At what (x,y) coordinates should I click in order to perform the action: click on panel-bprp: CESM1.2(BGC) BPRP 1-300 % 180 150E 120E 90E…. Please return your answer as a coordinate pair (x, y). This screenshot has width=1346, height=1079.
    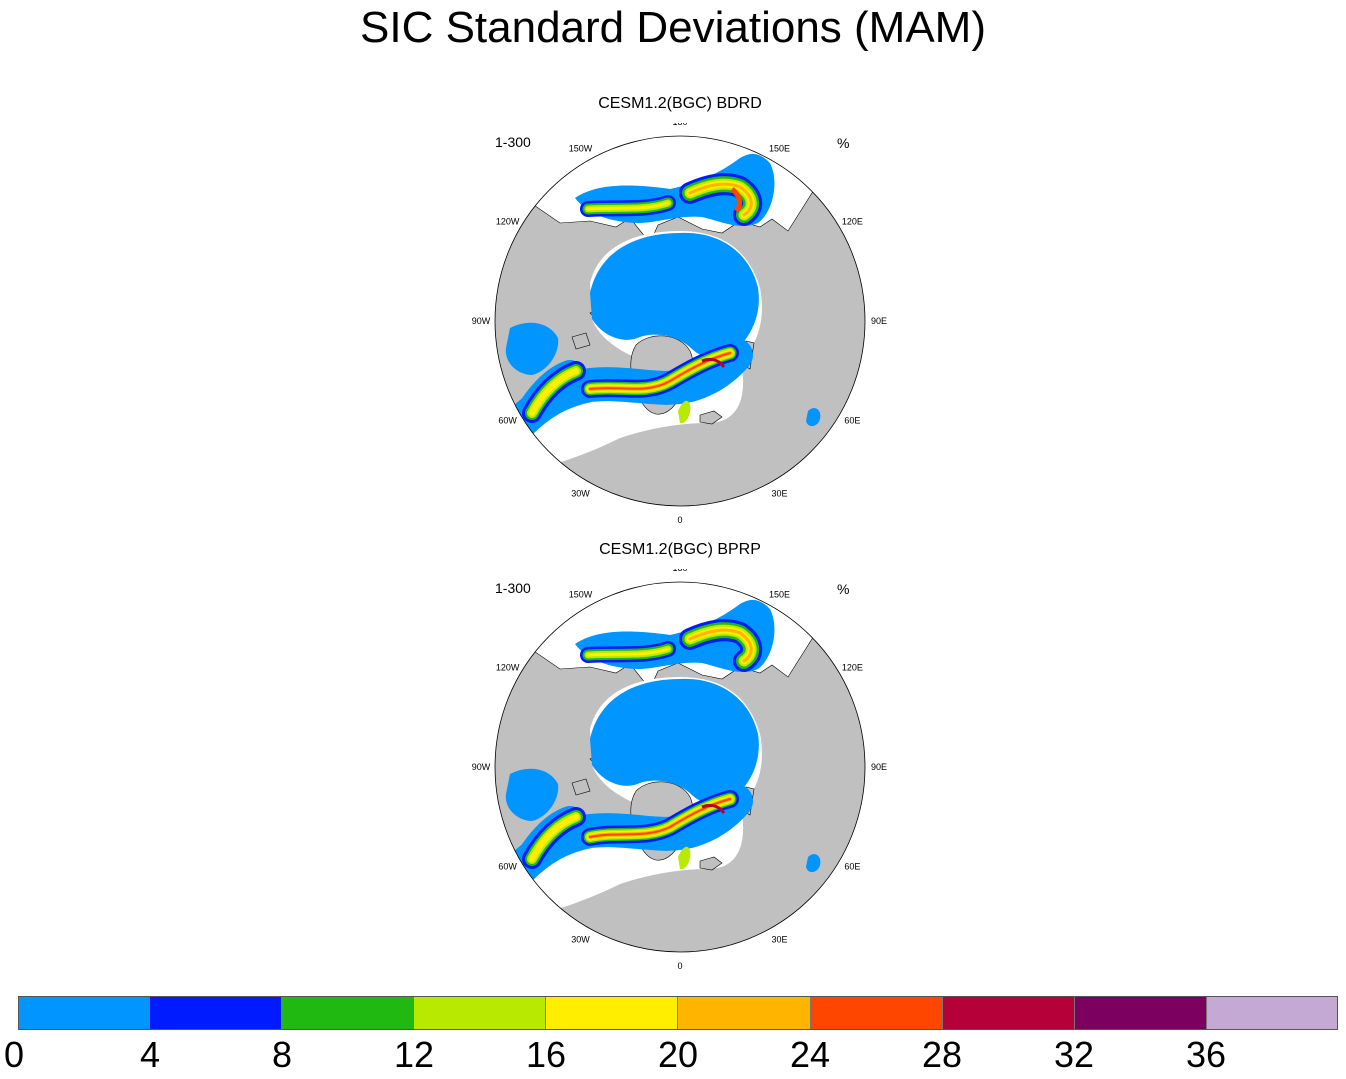
    Looking at the image, I should click on (680, 754).